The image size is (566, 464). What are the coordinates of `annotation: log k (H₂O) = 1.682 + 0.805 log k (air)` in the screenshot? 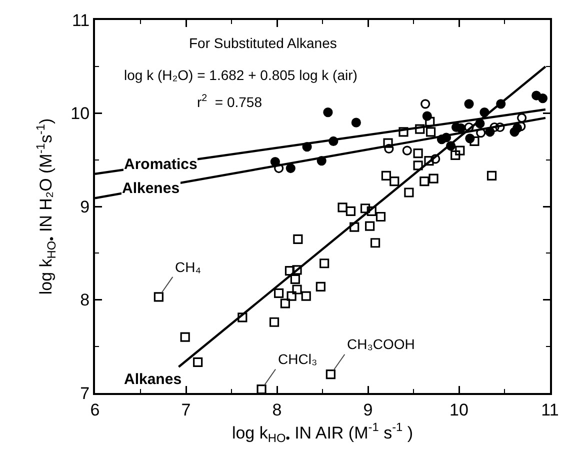 It's located at (241, 75).